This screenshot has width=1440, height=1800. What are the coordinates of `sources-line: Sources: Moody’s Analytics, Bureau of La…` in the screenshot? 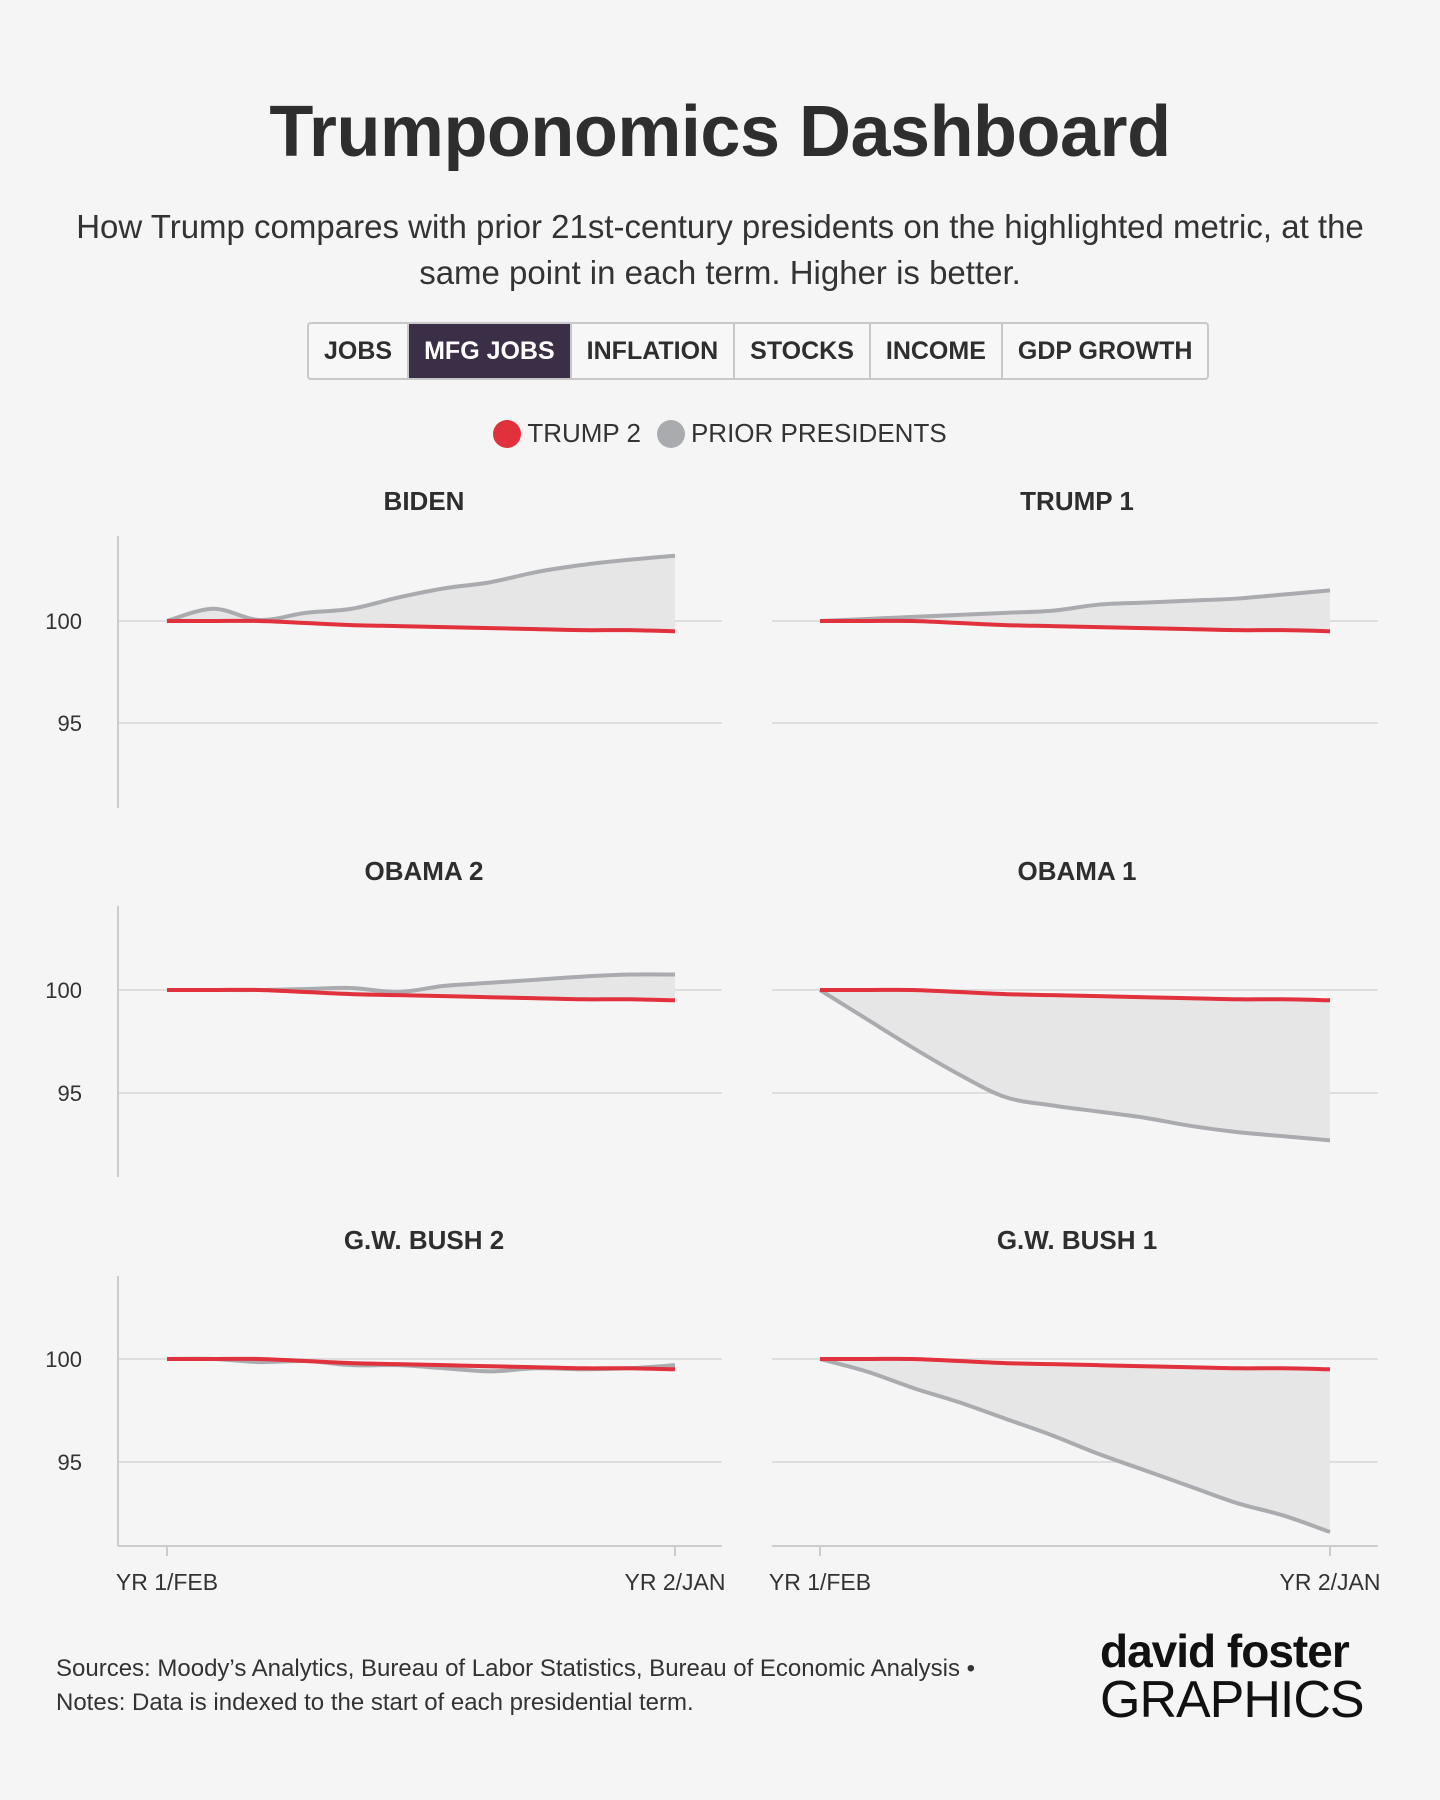 It's located at (516, 1668).